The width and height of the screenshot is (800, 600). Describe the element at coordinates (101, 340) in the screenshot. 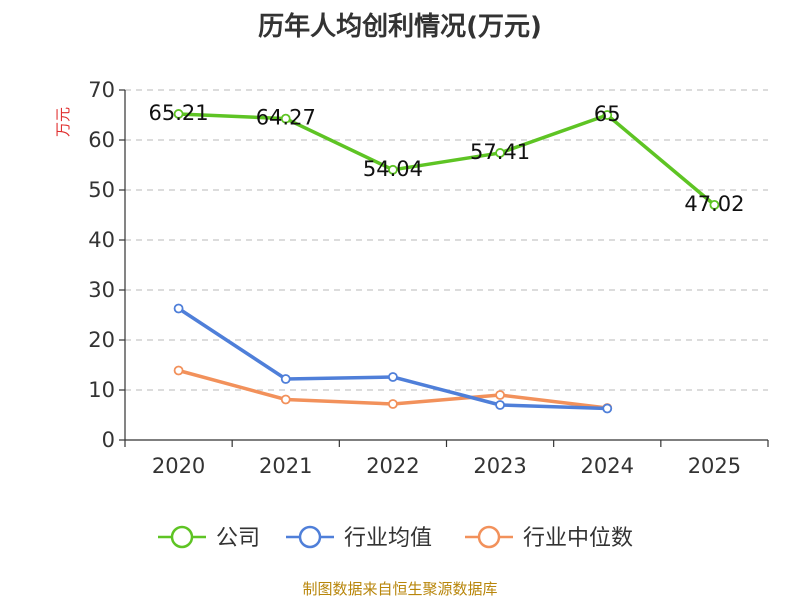

I see `y-tick-label-20: 20` at that location.